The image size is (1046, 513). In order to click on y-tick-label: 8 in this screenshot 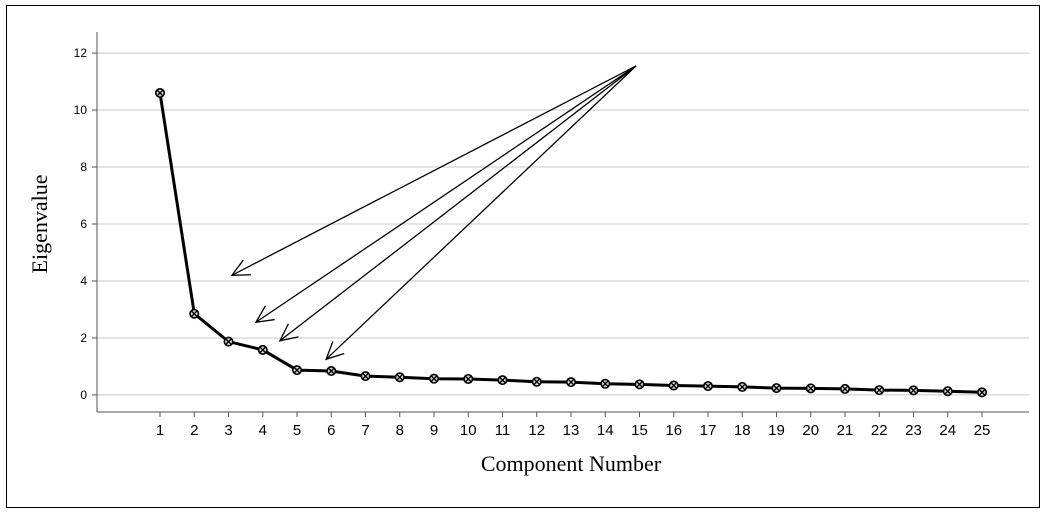, I will do `click(83, 167)`.